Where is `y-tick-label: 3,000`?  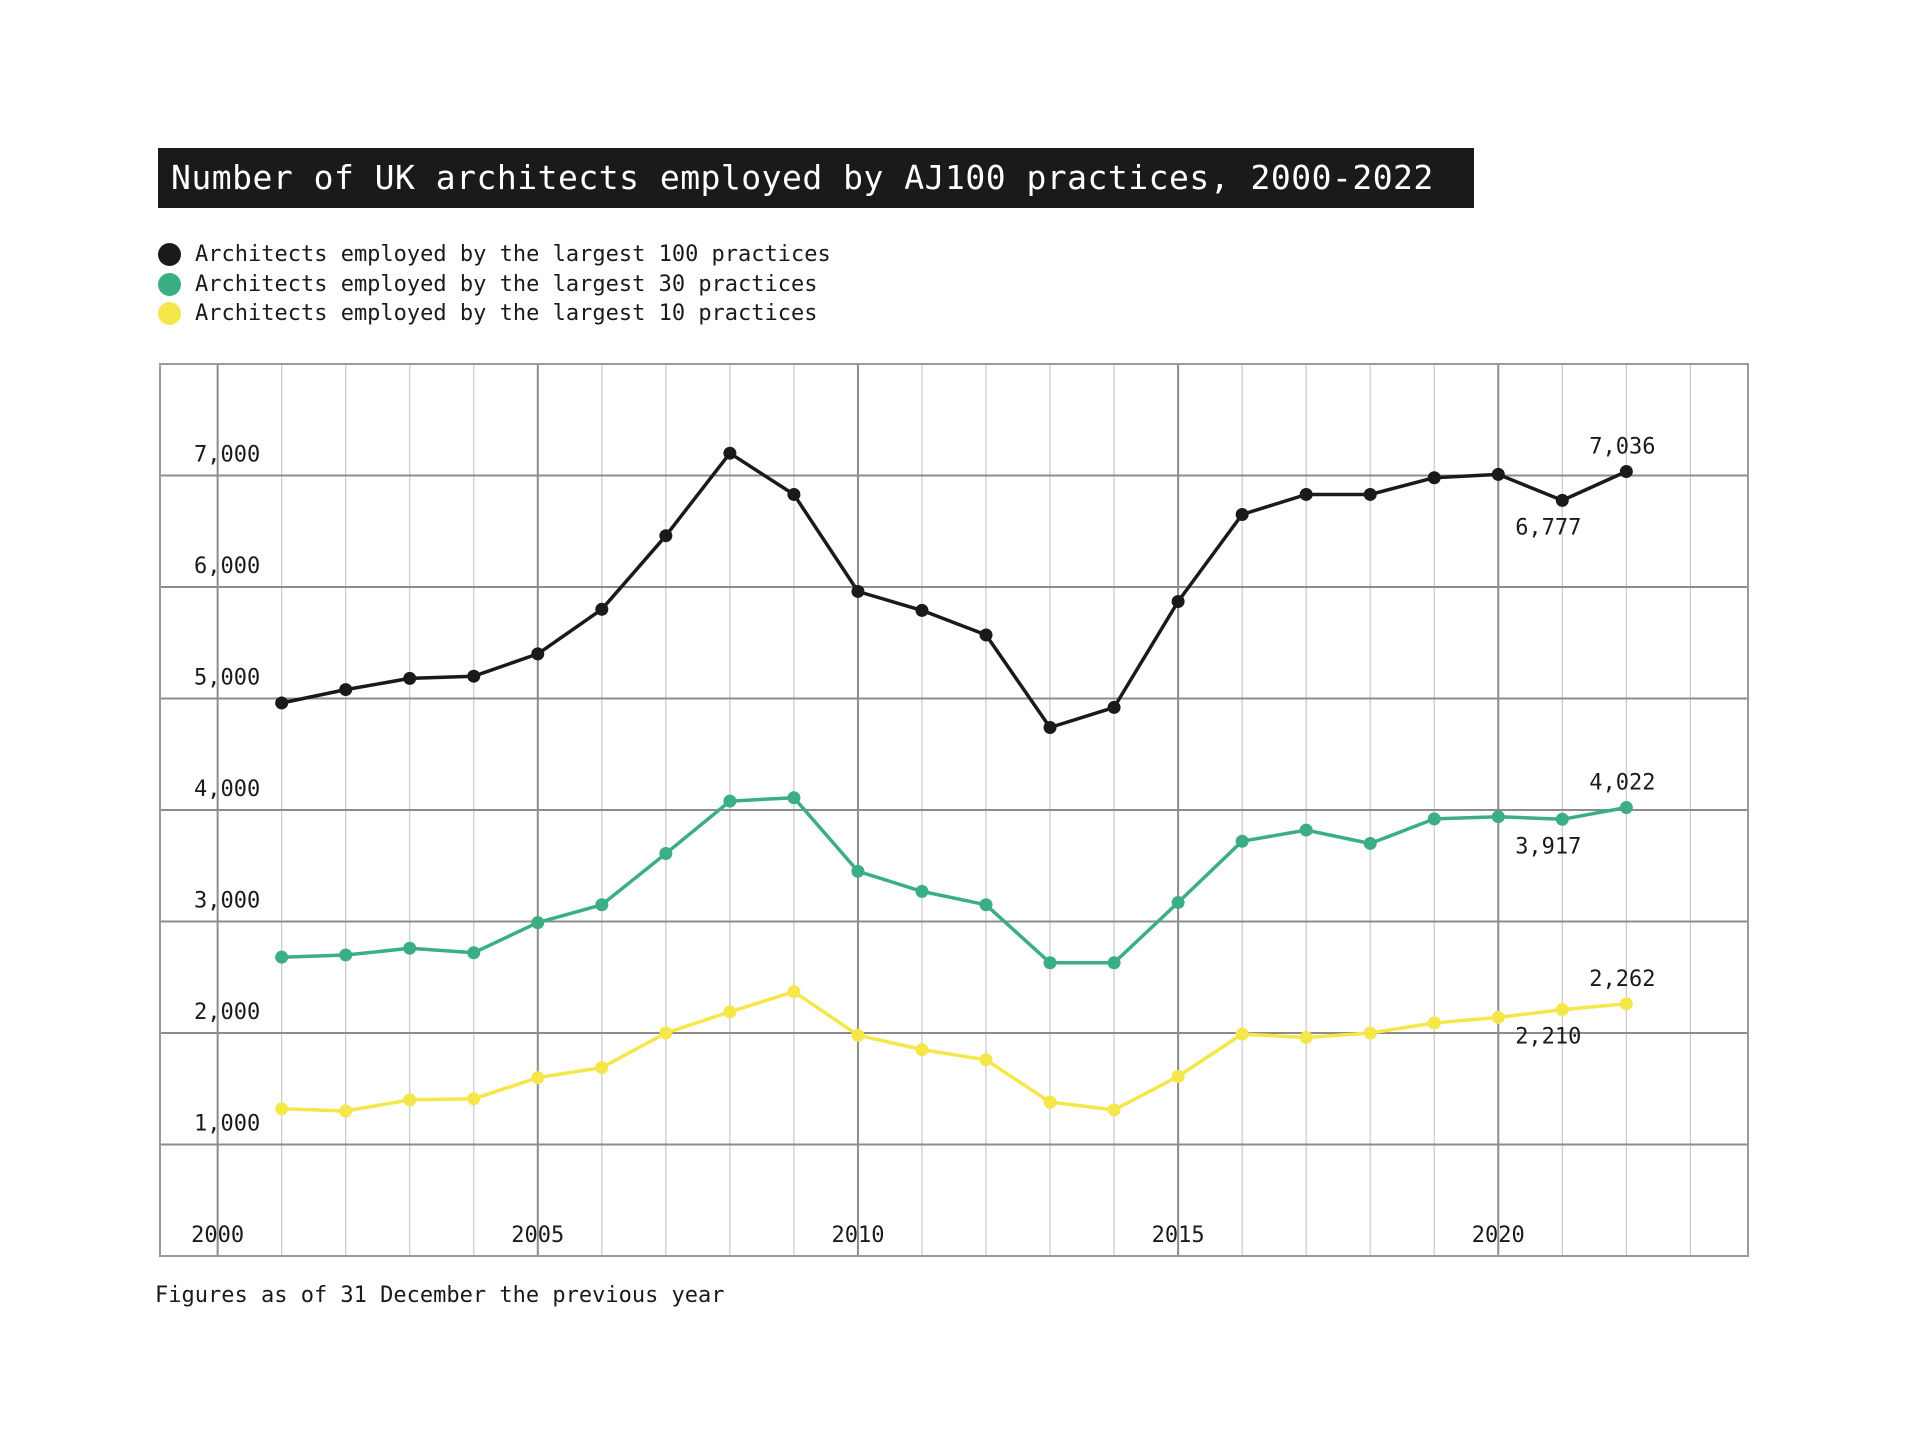
y-tick-label: 3,000 is located at coordinates (227, 901).